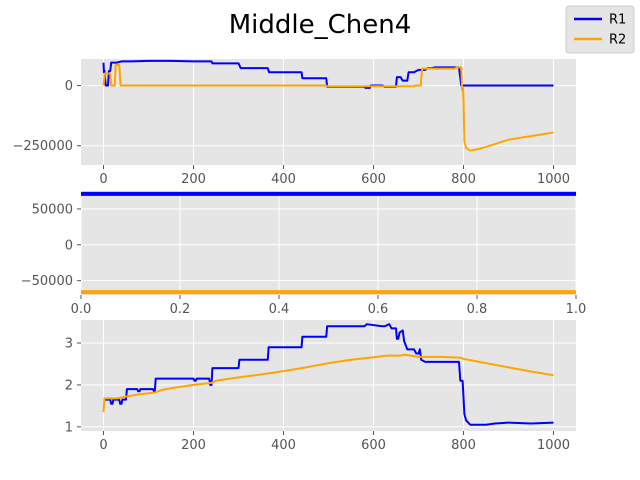  What do you see at coordinates (69, 427) in the screenshot?
I see `y-tick-label: 1` at bounding box center [69, 427].